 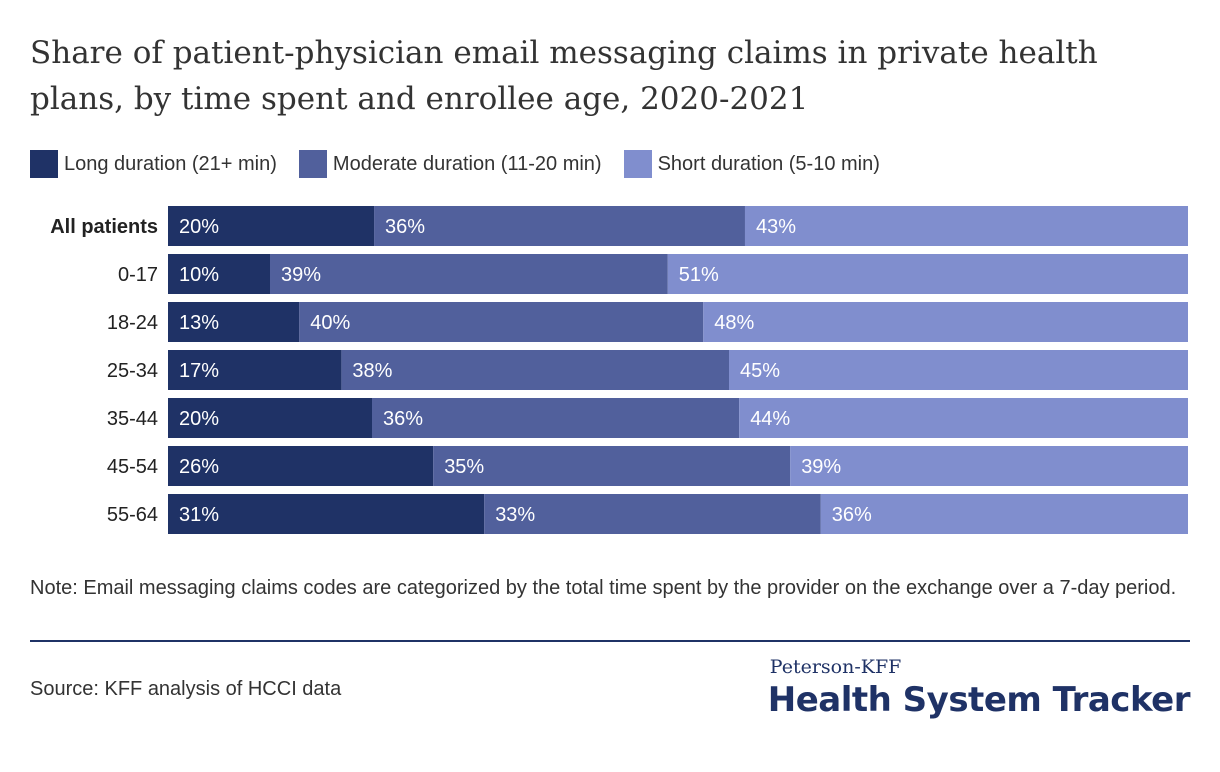 What do you see at coordinates (760, 371) in the screenshot?
I see `data-label: 45%` at bounding box center [760, 371].